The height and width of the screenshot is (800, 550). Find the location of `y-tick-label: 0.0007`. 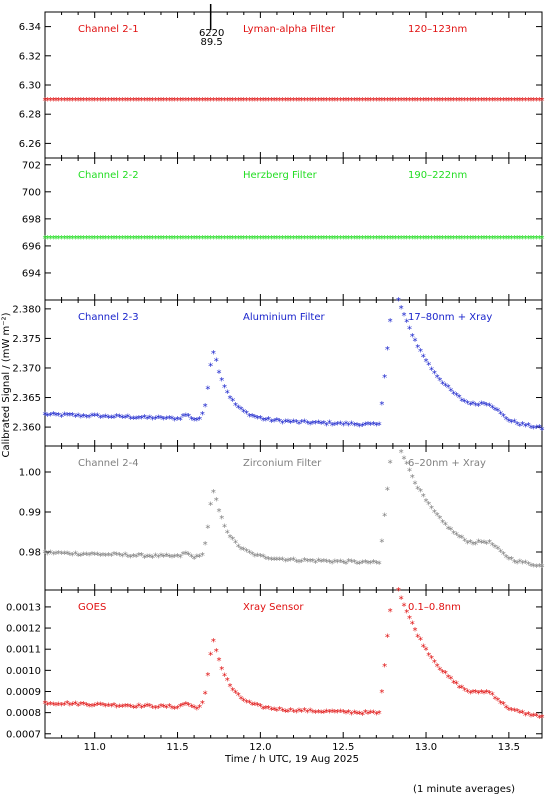

y-tick-label: 0.0007 is located at coordinates (23, 734).